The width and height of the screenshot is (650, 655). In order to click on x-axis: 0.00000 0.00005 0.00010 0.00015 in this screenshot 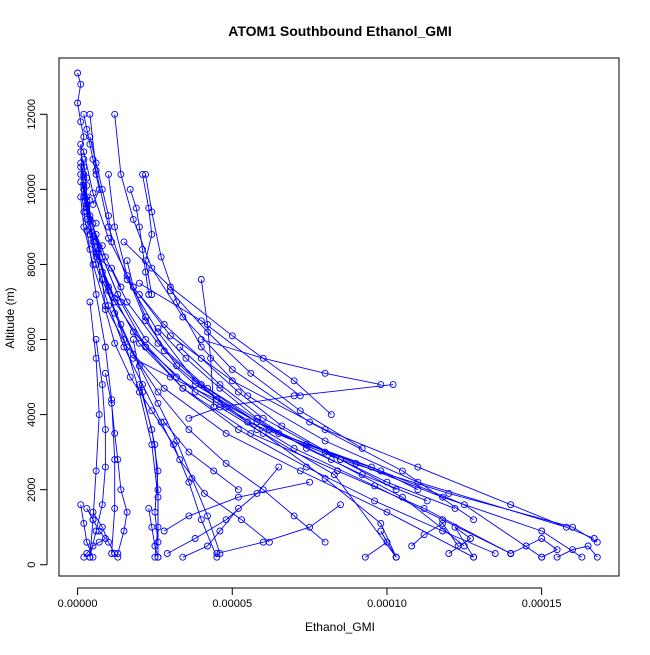, I will do `click(310, 598)`.